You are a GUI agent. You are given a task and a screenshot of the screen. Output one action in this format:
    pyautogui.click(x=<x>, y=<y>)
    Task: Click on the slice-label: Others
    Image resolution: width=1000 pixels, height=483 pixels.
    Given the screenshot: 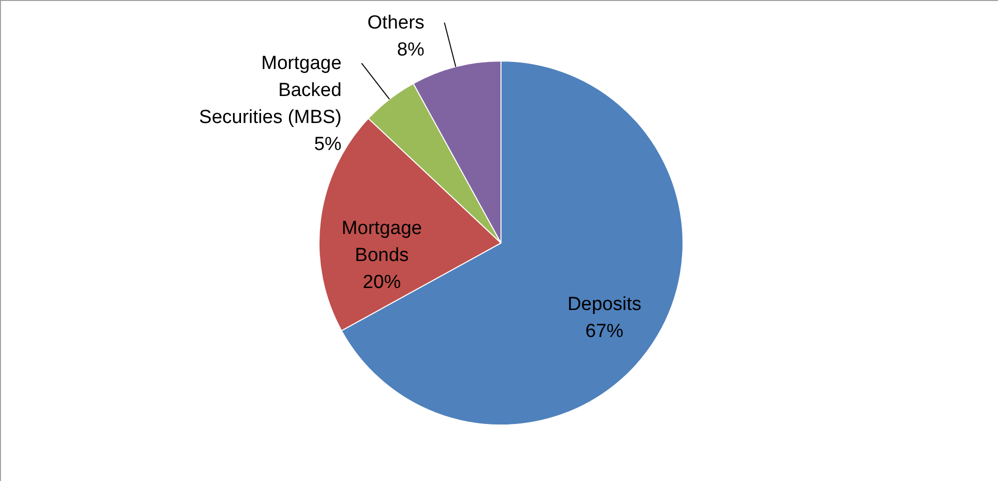 What is the action you would take?
    pyautogui.click(x=395, y=23)
    